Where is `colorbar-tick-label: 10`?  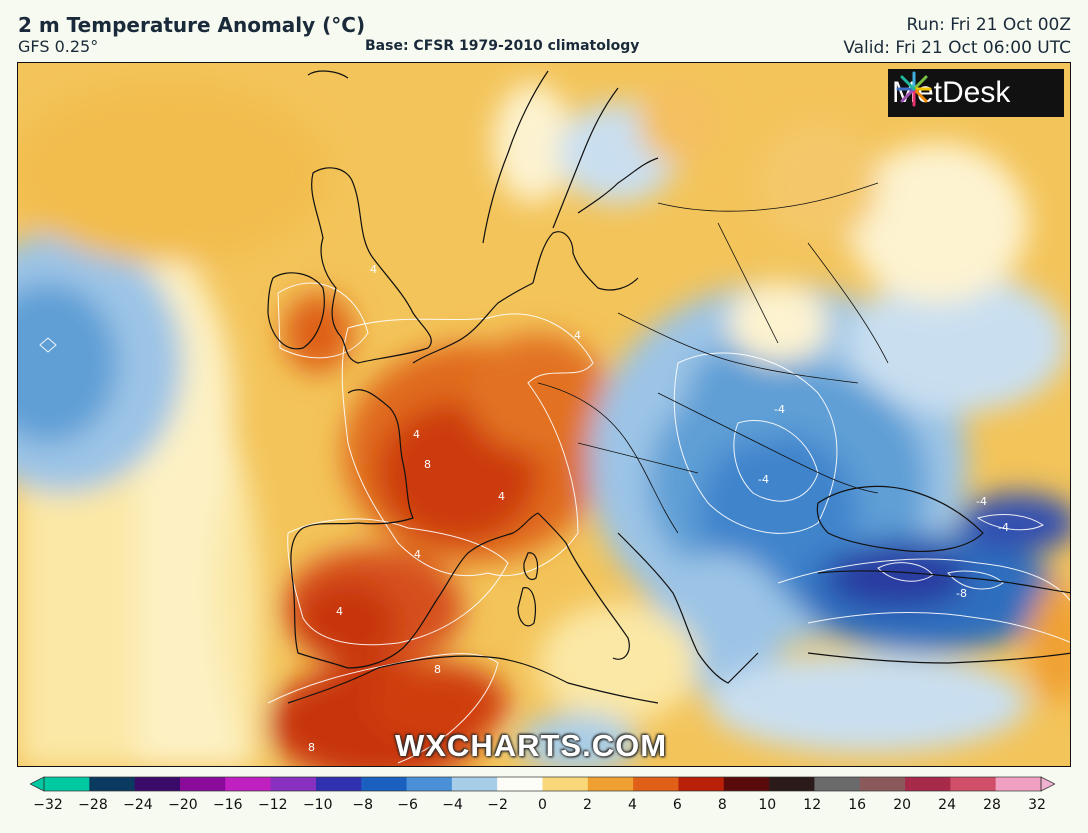 colorbar-tick-label: 10 is located at coordinates (767, 805).